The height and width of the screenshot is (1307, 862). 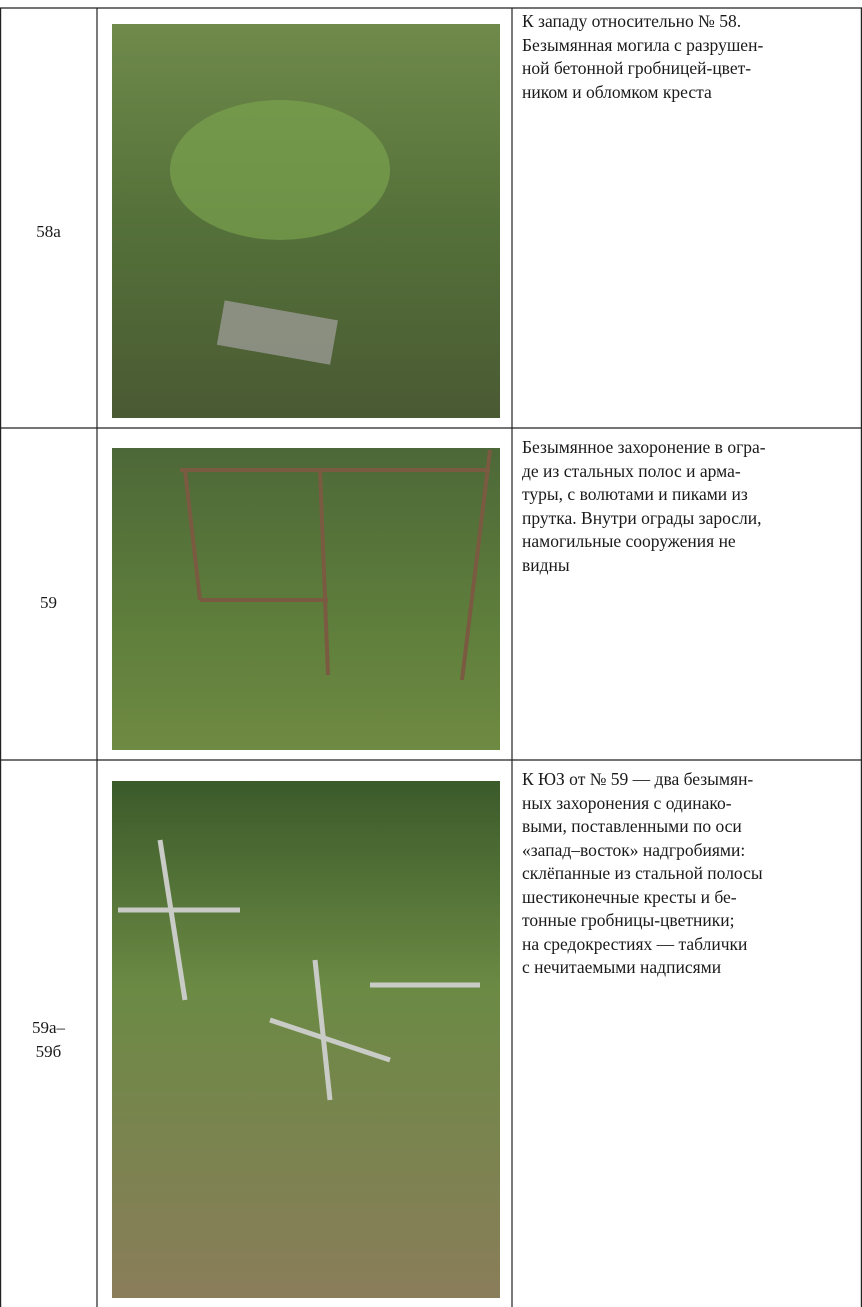 I want to click on description-line: склёпанные из стальной полосы, so click(x=642, y=873).